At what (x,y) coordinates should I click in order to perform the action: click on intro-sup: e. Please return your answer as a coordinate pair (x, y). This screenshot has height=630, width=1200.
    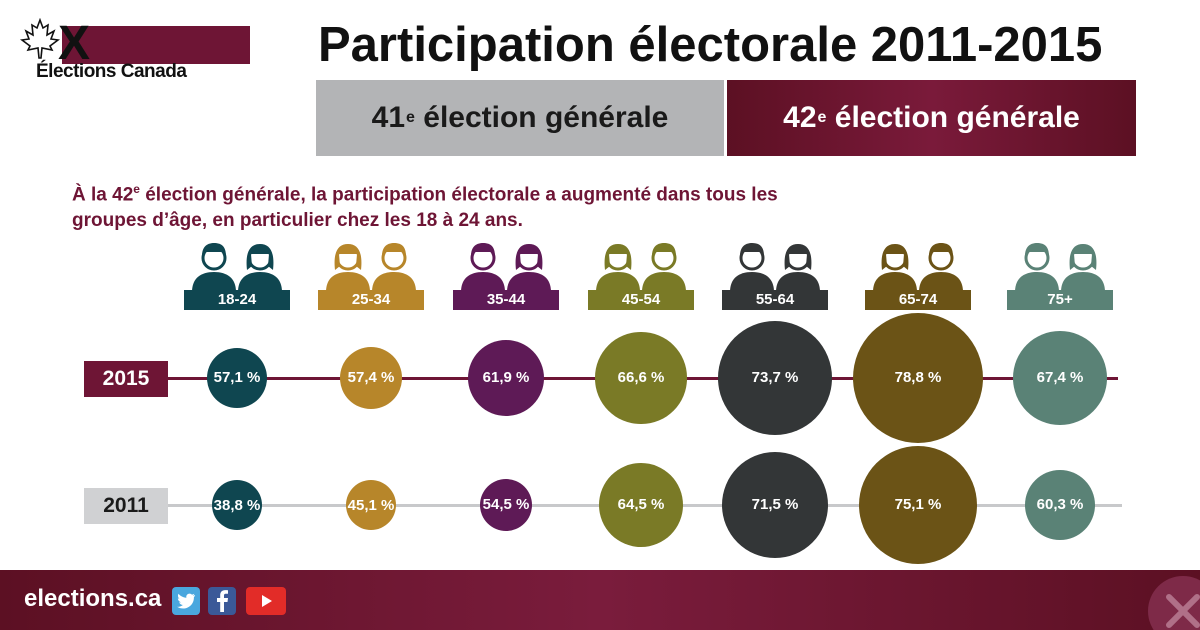
    Looking at the image, I should click on (136, 189).